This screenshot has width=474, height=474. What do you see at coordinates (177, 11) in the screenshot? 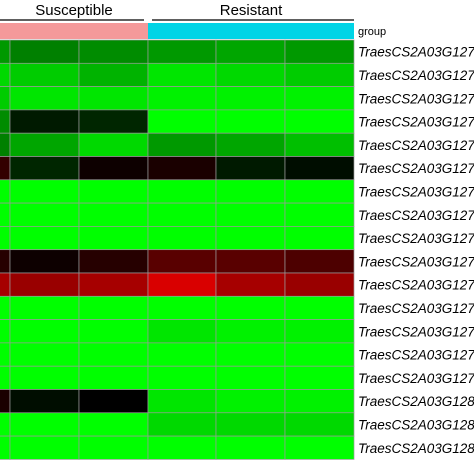
I see `group-header-labels: Susceptible Resistant` at bounding box center [177, 11].